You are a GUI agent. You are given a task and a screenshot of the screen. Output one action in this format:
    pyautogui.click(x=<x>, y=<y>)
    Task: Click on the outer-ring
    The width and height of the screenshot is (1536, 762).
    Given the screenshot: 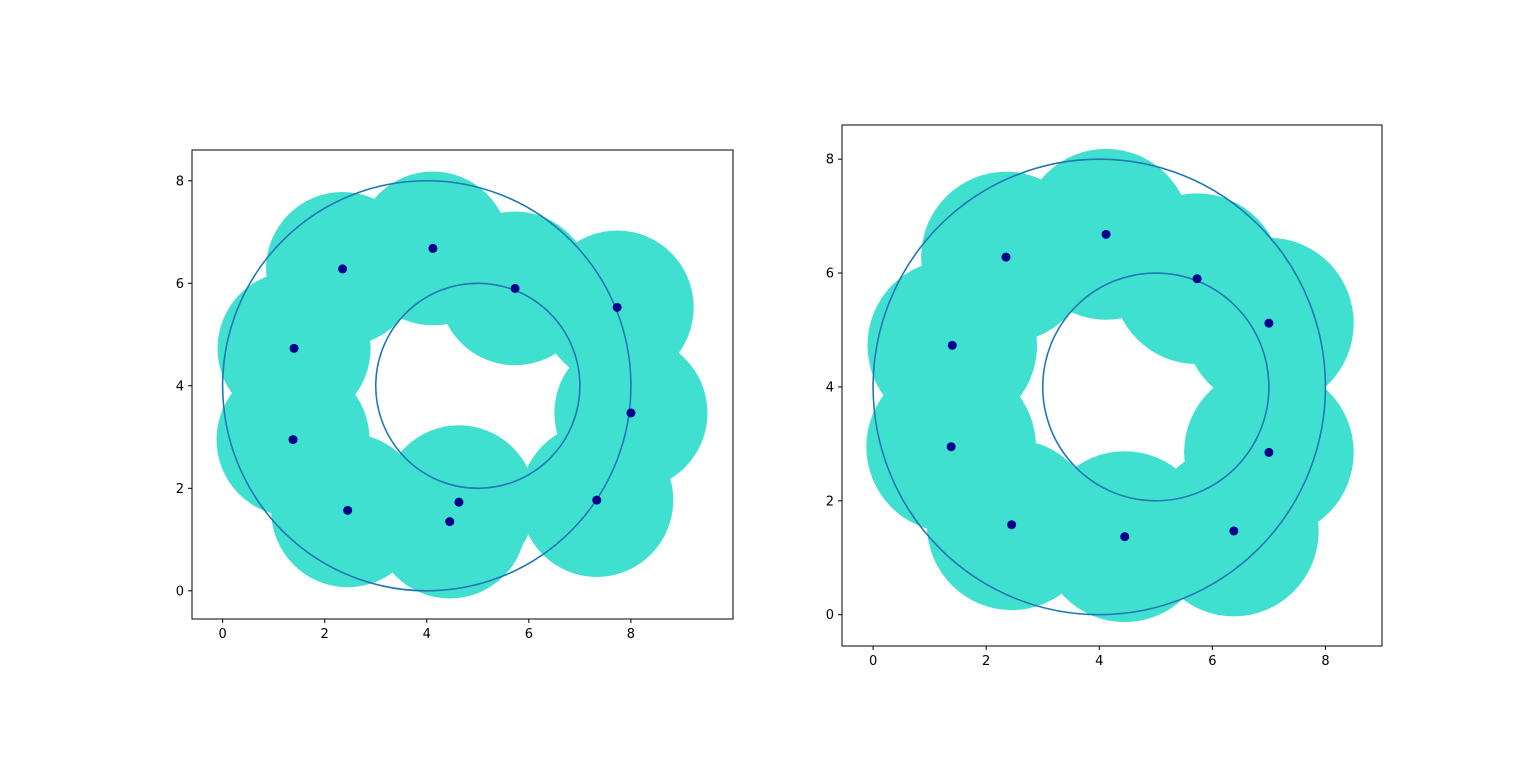 What is the action you would take?
    pyautogui.click(x=426, y=385)
    